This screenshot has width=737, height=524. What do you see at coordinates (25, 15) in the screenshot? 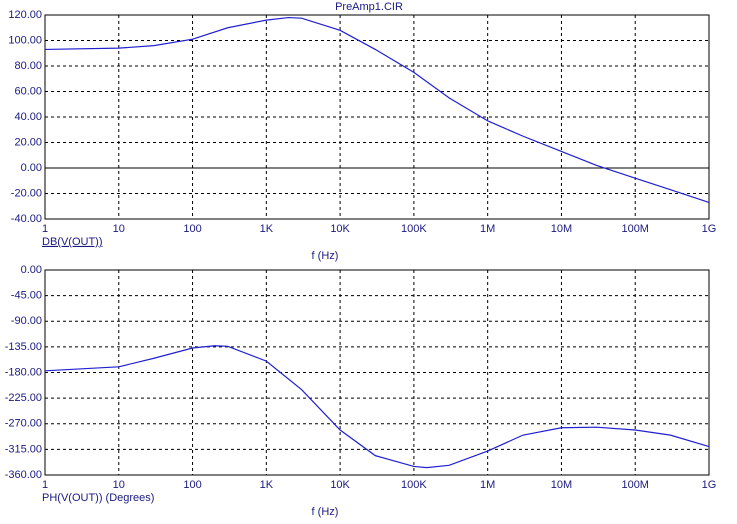
I see `y-tick-label: 120.00` at bounding box center [25, 15].